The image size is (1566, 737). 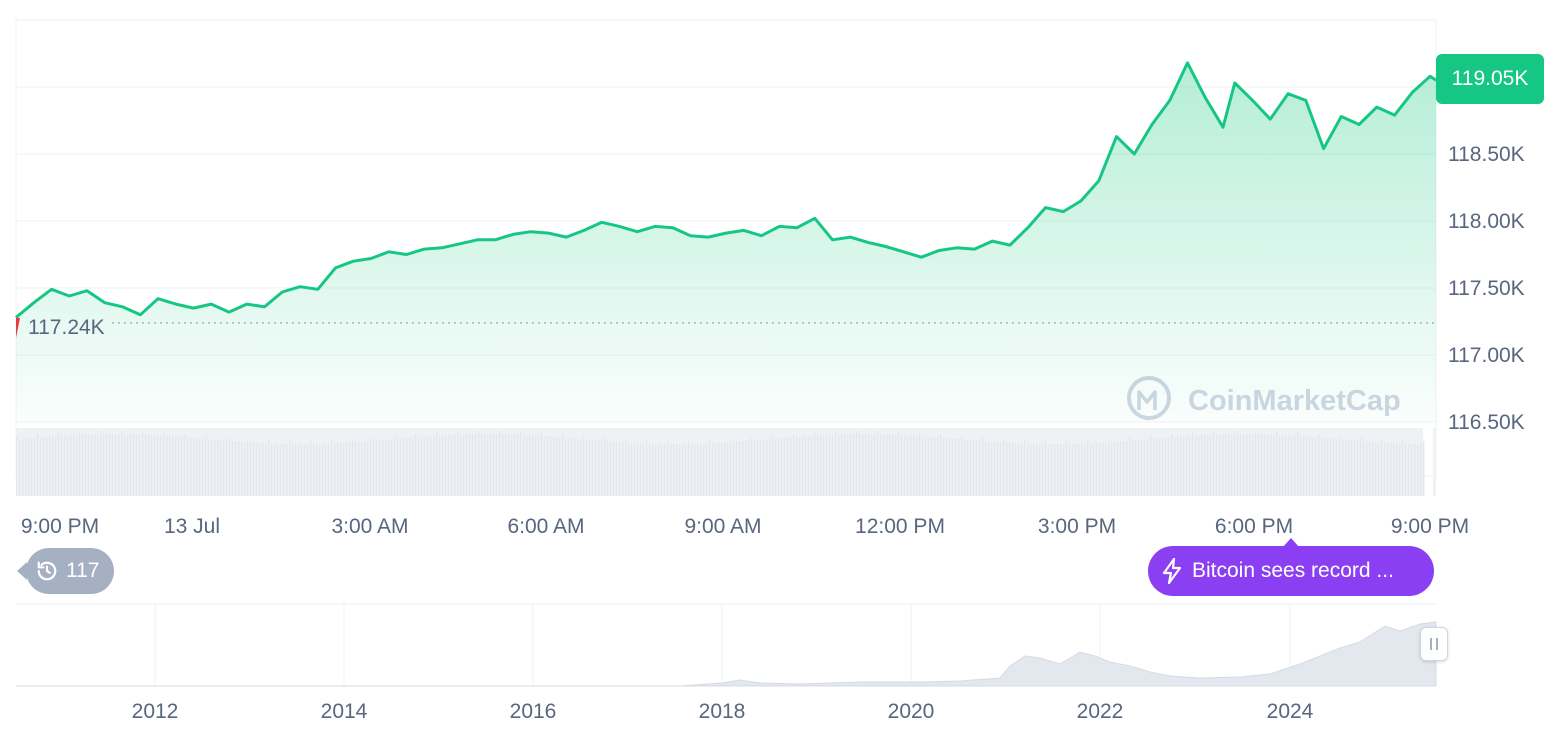 What do you see at coordinates (1434, 462) in the screenshot?
I see `volume-bar-last` at bounding box center [1434, 462].